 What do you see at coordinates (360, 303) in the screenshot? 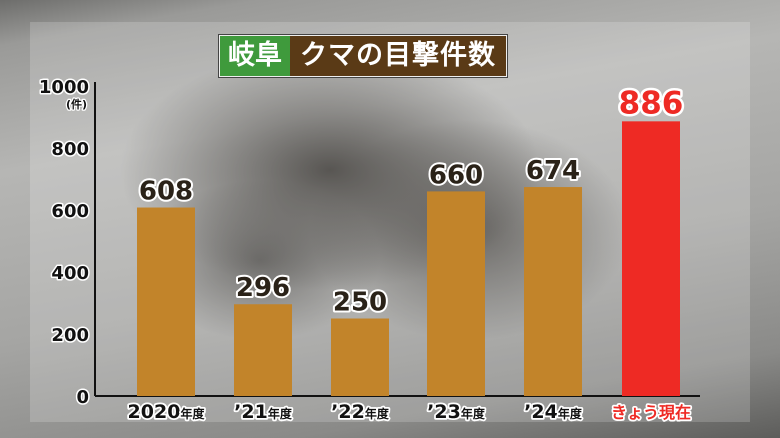
I see `data-label: 250` at bounding box center [360, 303].